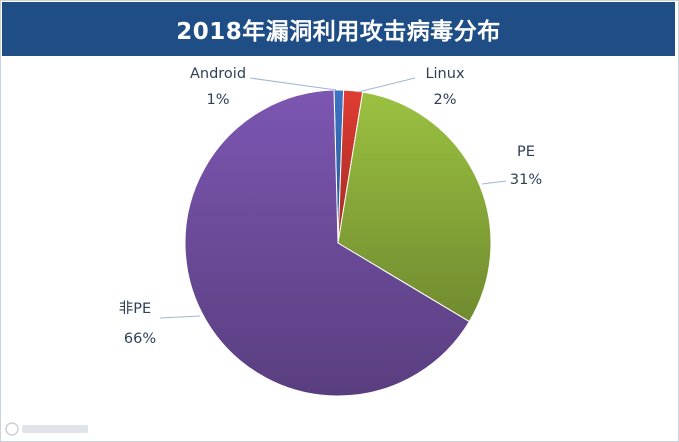 The image size is (679, 442). Describe the element at coordinates (217, 100) in the screenshot. I see `slice-percent-label: 1%` at that location.